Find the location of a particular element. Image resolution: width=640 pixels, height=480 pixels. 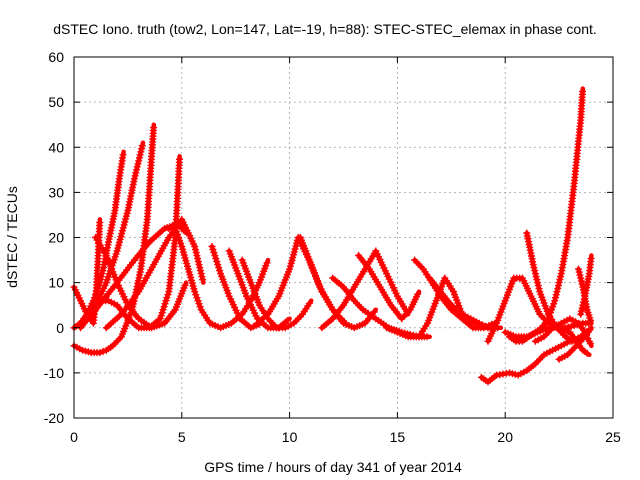

y-tick-label: -20 is located at coordinates (54, 418).